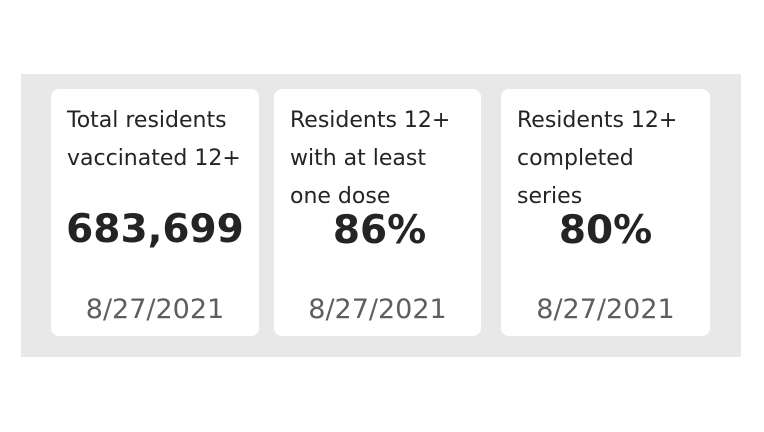 This screenshot has height=432, width=764. What do you see at coordinates (605, 230) in the screenshot?
I see `kpi-card-value: 80%` at bounding box center [605, 230].